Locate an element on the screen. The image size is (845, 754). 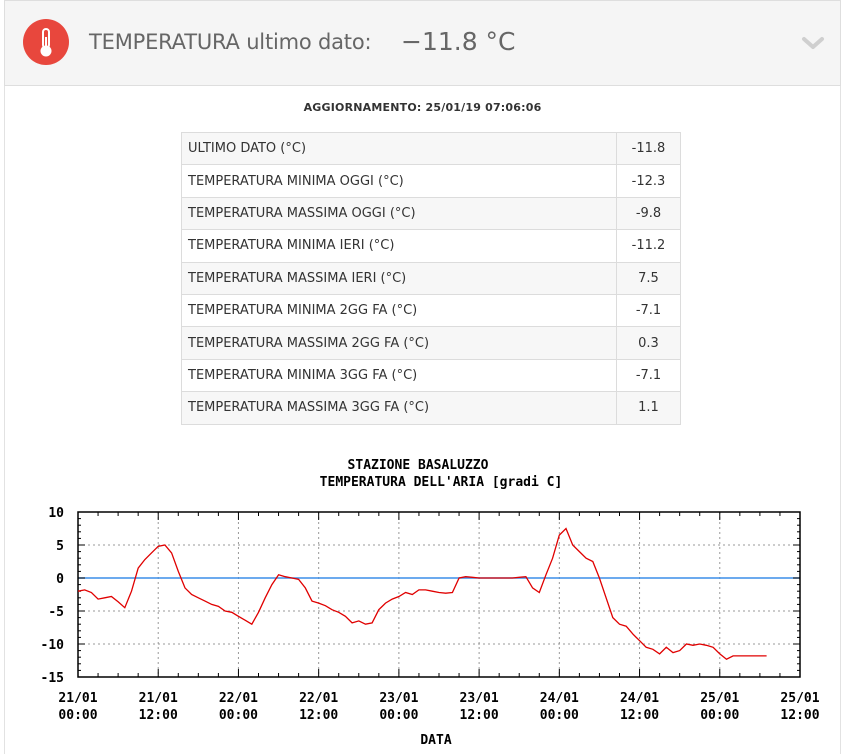
table-row: TEMPERATURA MASSIMA OGGI (°C) -9.8 is located at coordinates (431, 213).